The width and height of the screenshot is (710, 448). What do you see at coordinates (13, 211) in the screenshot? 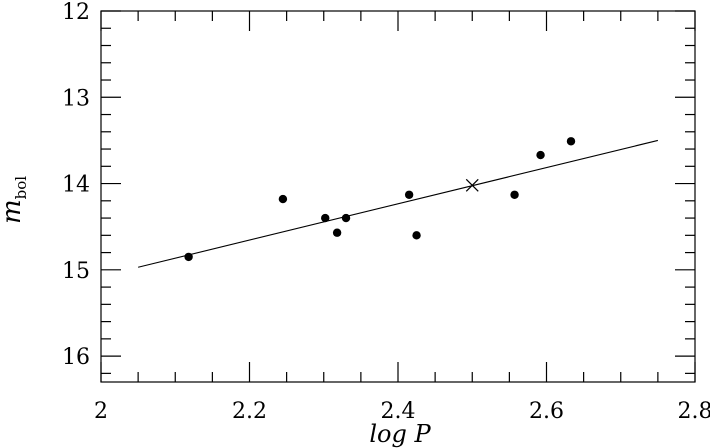
I see `y-axis-label-main: m` at bounding box center [13, 211].